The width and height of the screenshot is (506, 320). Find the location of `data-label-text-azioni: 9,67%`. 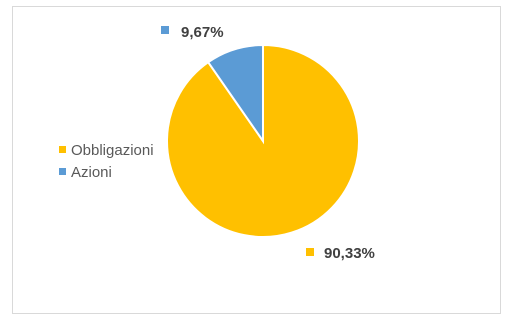

data-label-text-azioni: 9,67% is located at coordinates (202, 32).